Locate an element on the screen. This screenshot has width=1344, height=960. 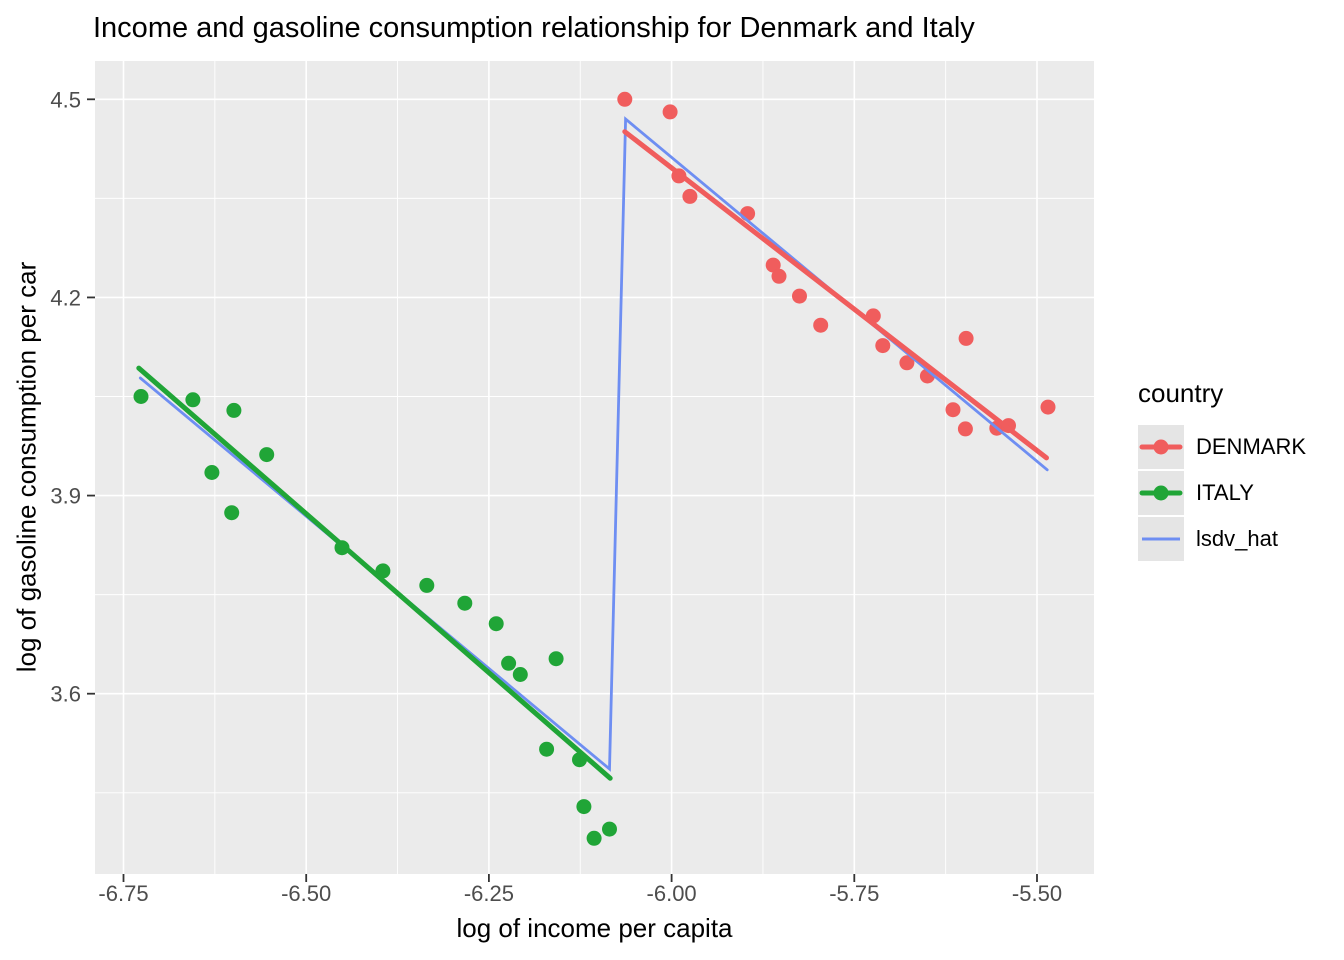
svg-text: -6.25 is located at coordinates (489, 893).